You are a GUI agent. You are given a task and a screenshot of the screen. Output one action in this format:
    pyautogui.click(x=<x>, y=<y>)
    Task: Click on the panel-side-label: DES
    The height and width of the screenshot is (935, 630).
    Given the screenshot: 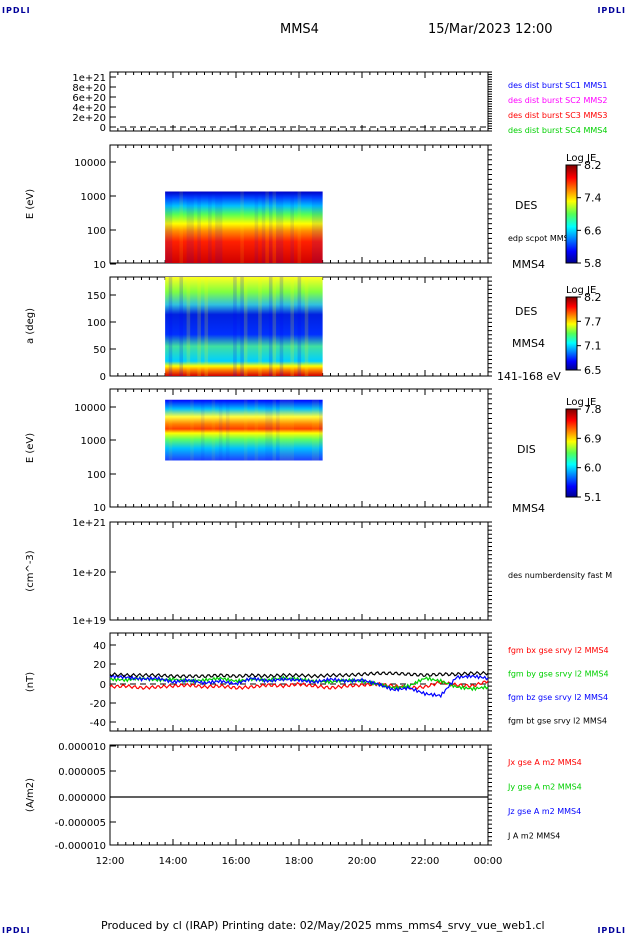 What is the action you would take?
    pyautogui.click(x=526, y=311)
    